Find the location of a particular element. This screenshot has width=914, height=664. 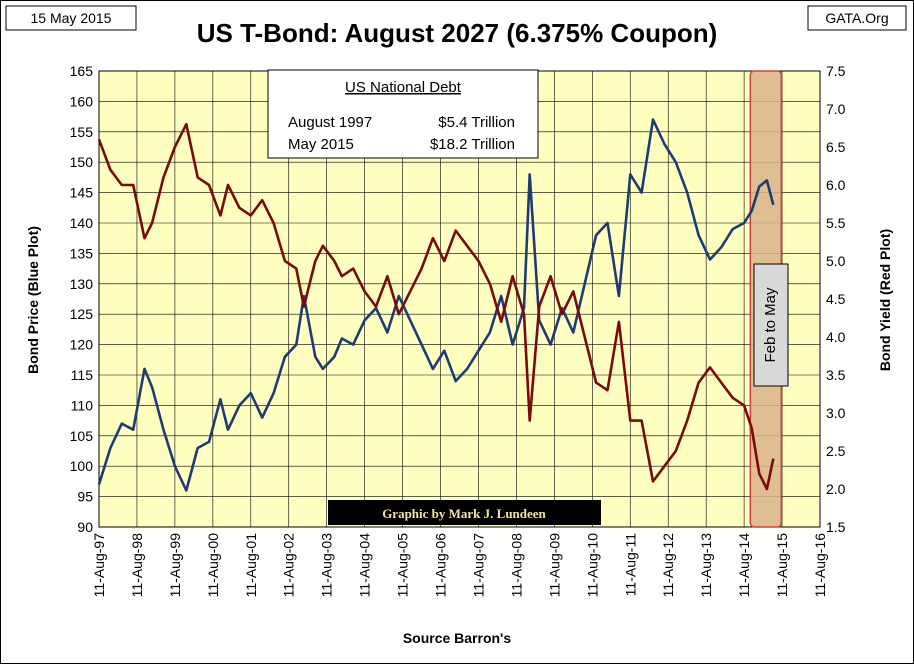

source-label: GATA.Org is located at coordinates (856, 18).